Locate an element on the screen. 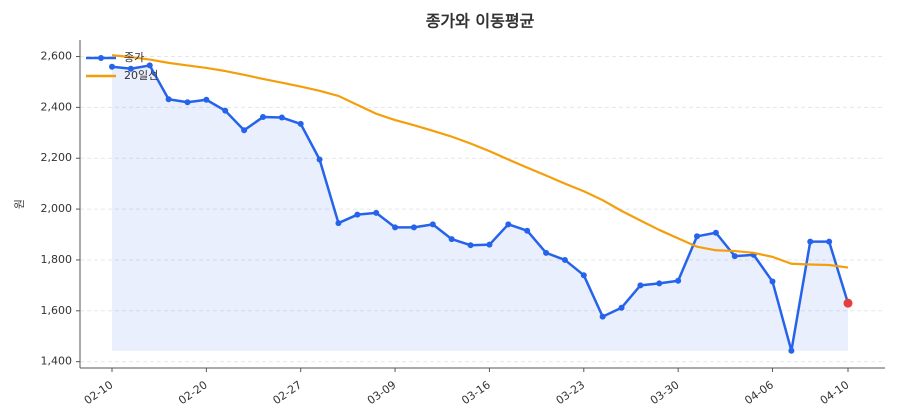 The height and width of the screenshot is (420, 900). x-tick-label: 04-10 is located at coordinates (835, 392).